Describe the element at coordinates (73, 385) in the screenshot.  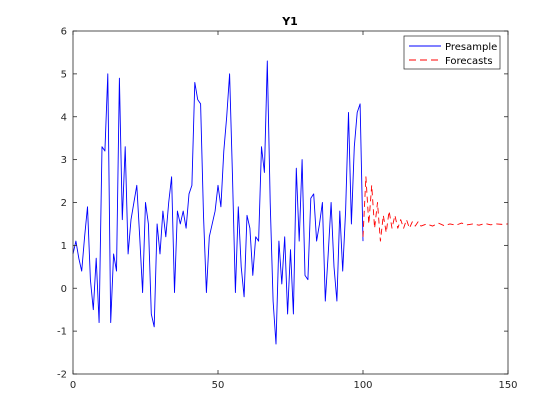
I see `x-tick-label: 0` at that location.